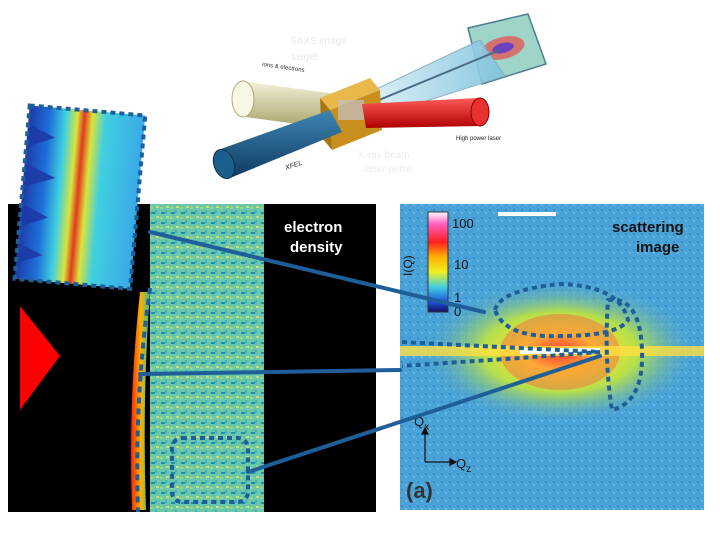 This screenshot has width=720, height=540. Describe the element at coordinates (207, 358) in the screenshot. I see `density-noise-region` at that location.